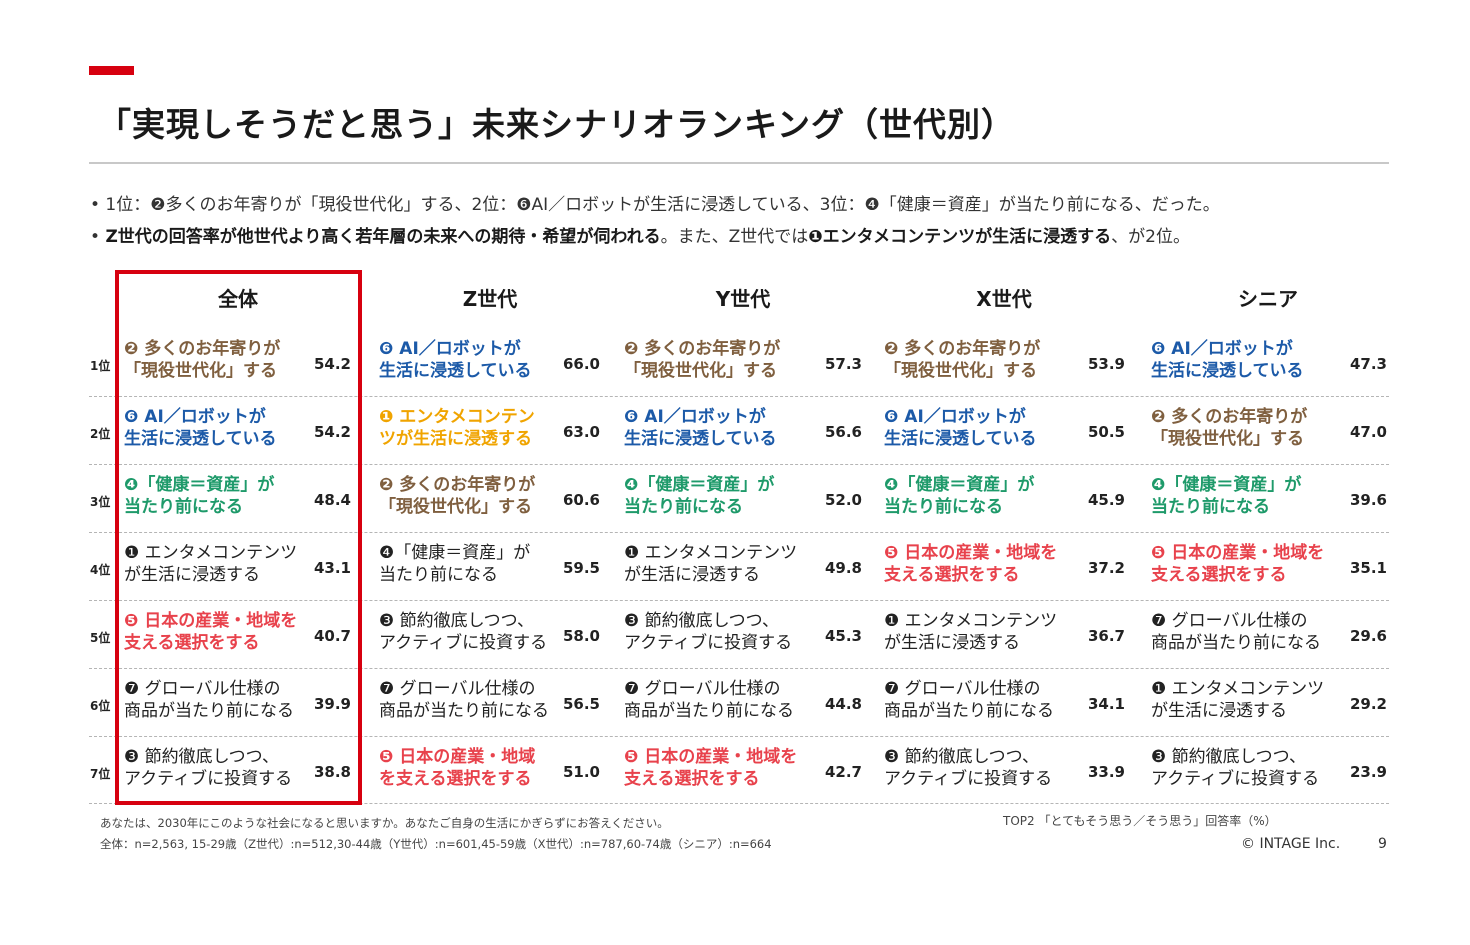 The height and width of the screenshot is (945, 1470). What do you see at coordinates (1237, 700) in the screenshot?
I see `scenario-cell-senior: ❶ エンタメコンテンツ が生活に浸透する` at bounding box center [1237, 700].